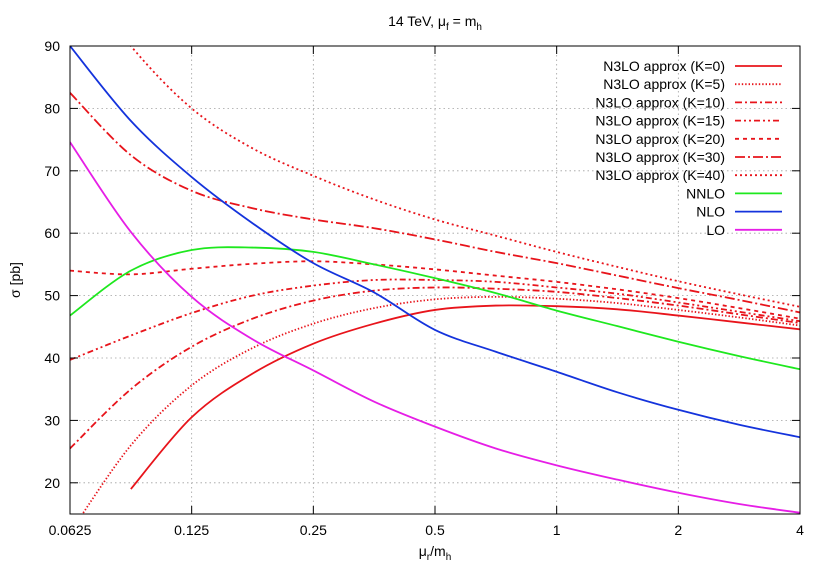 This screenshot has height=581, width=830. I want to click on y-tick-label: 50, so click(52, 296).